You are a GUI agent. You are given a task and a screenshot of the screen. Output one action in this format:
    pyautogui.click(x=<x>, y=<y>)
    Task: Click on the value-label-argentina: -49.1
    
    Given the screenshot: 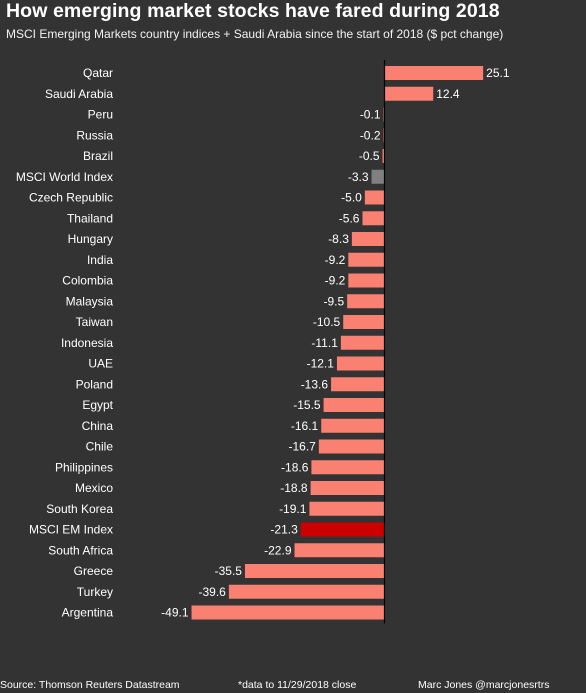 What is the action you would take?
    pyautogui.click(x=175, y=613)
    